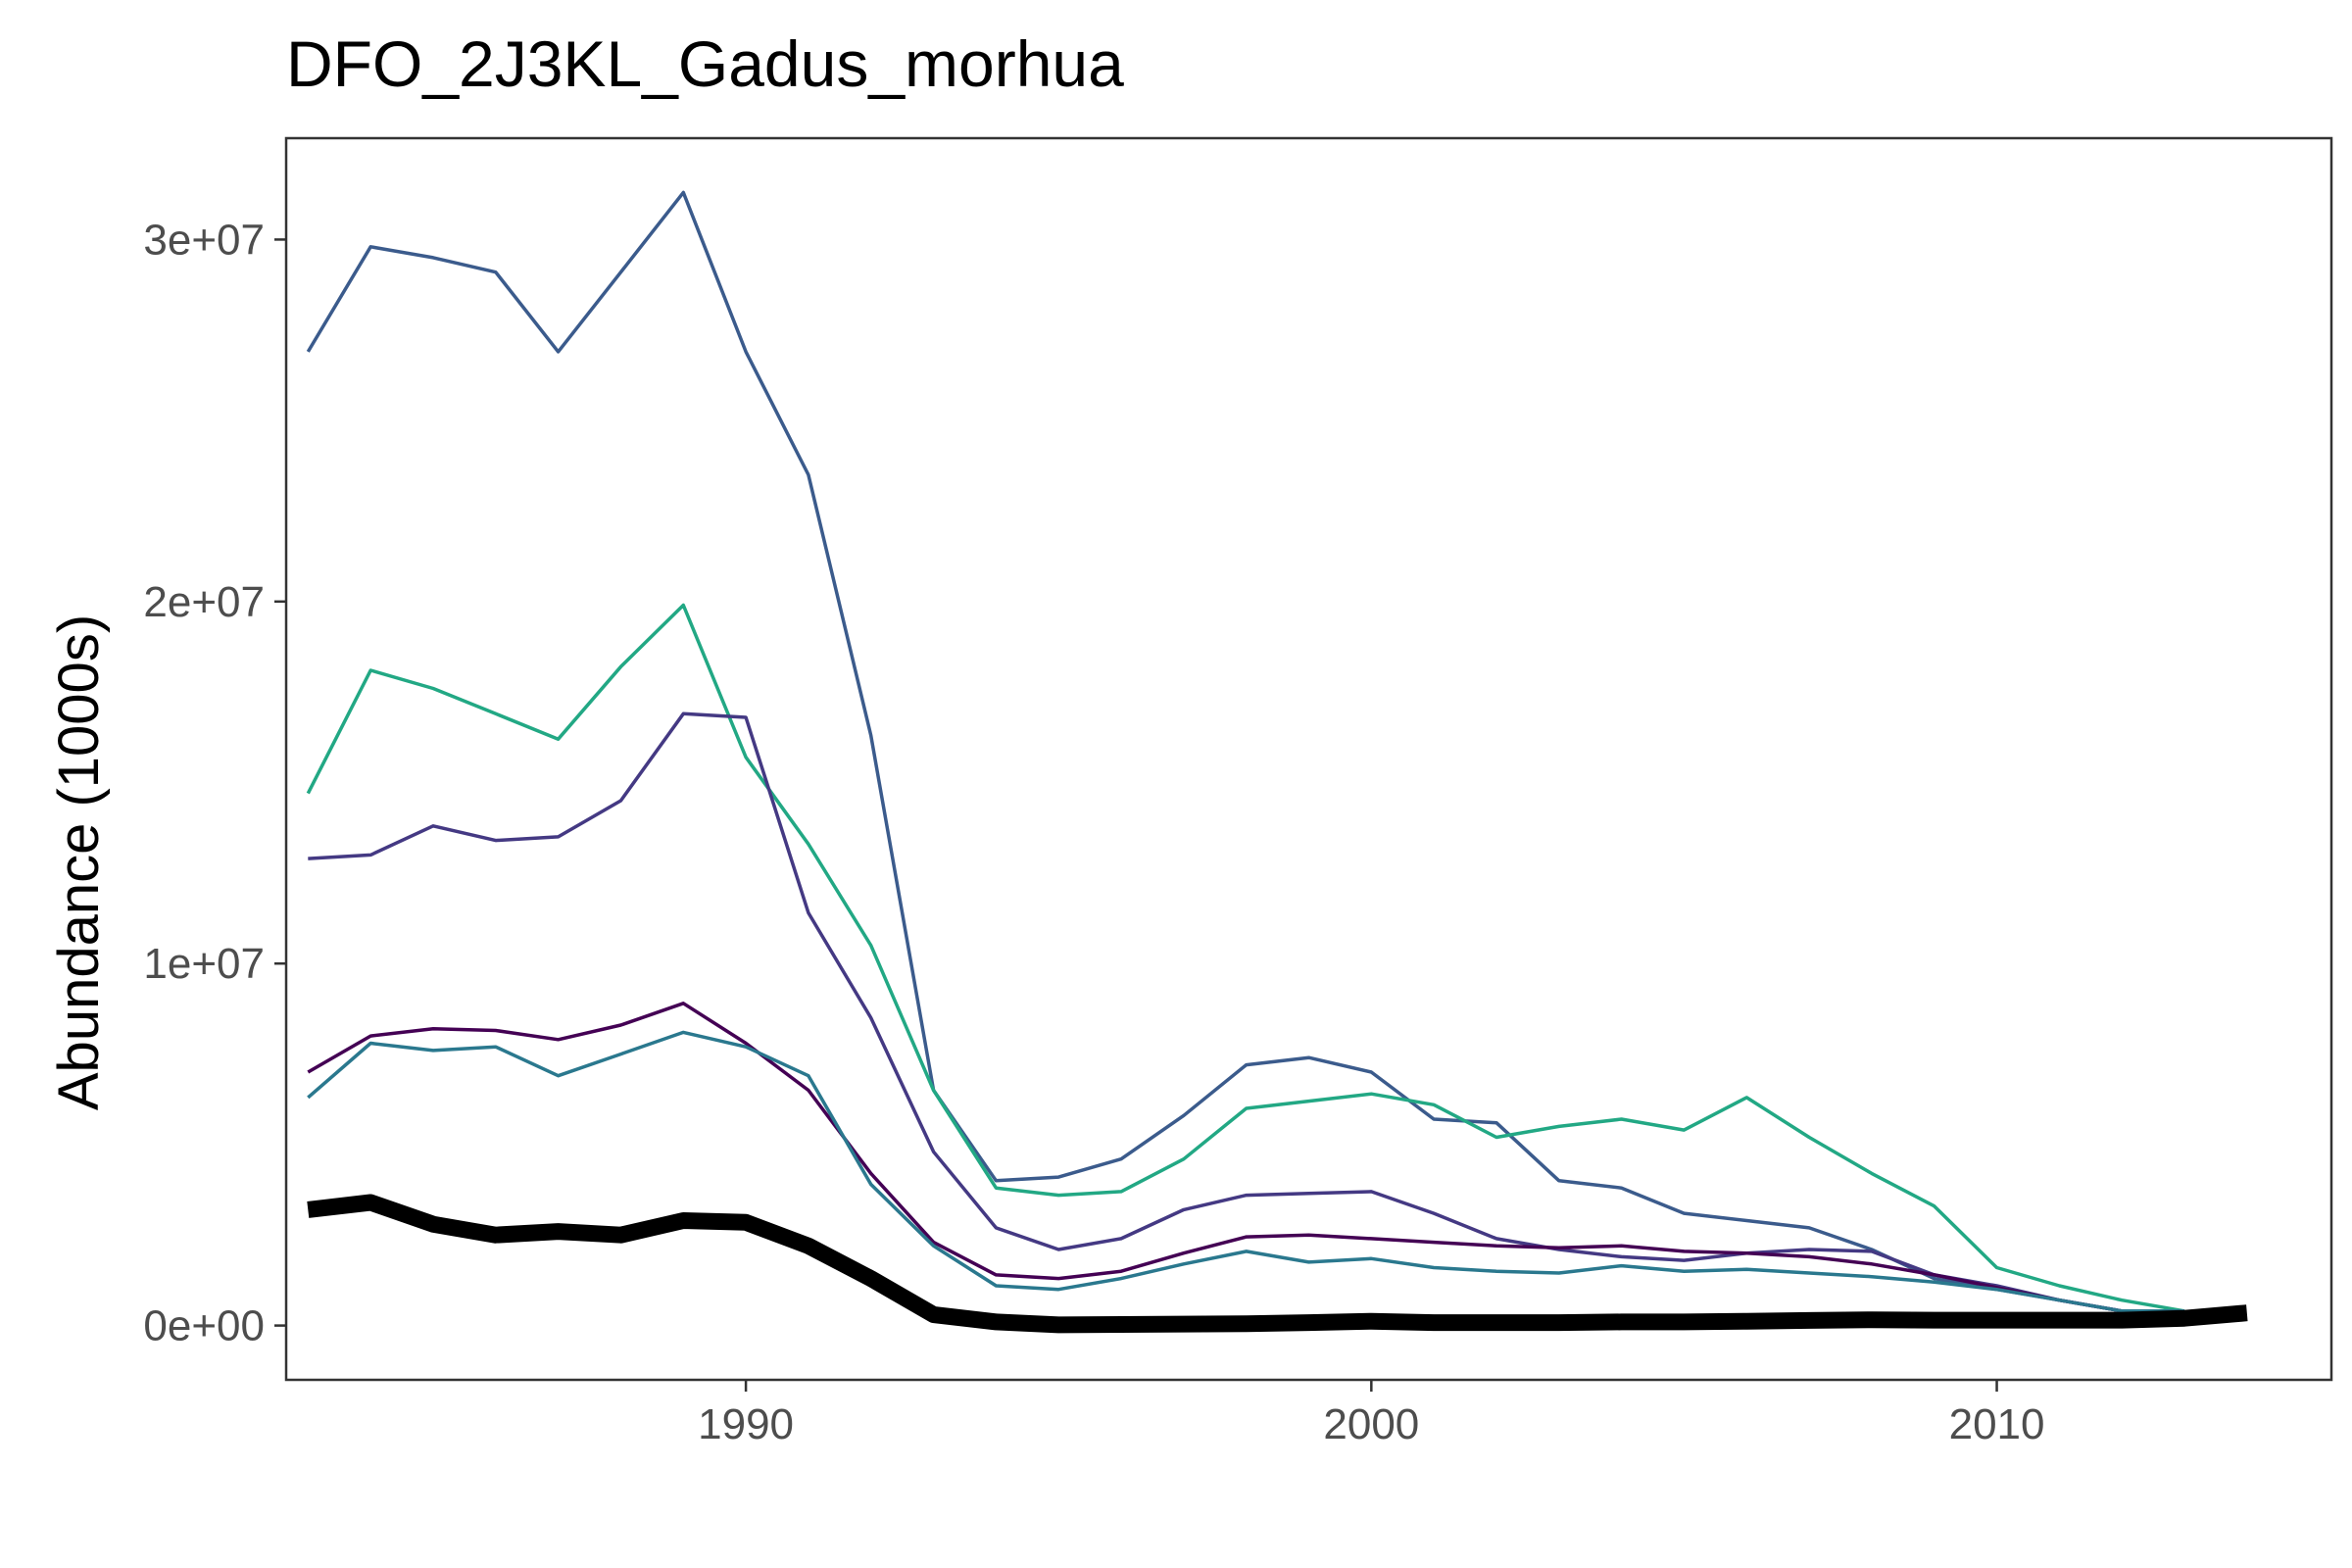 Image resolution: width=2352 pixels, height=1568 pixels. I want to click on y-tick-label: 3e+07, so click(204, 240).